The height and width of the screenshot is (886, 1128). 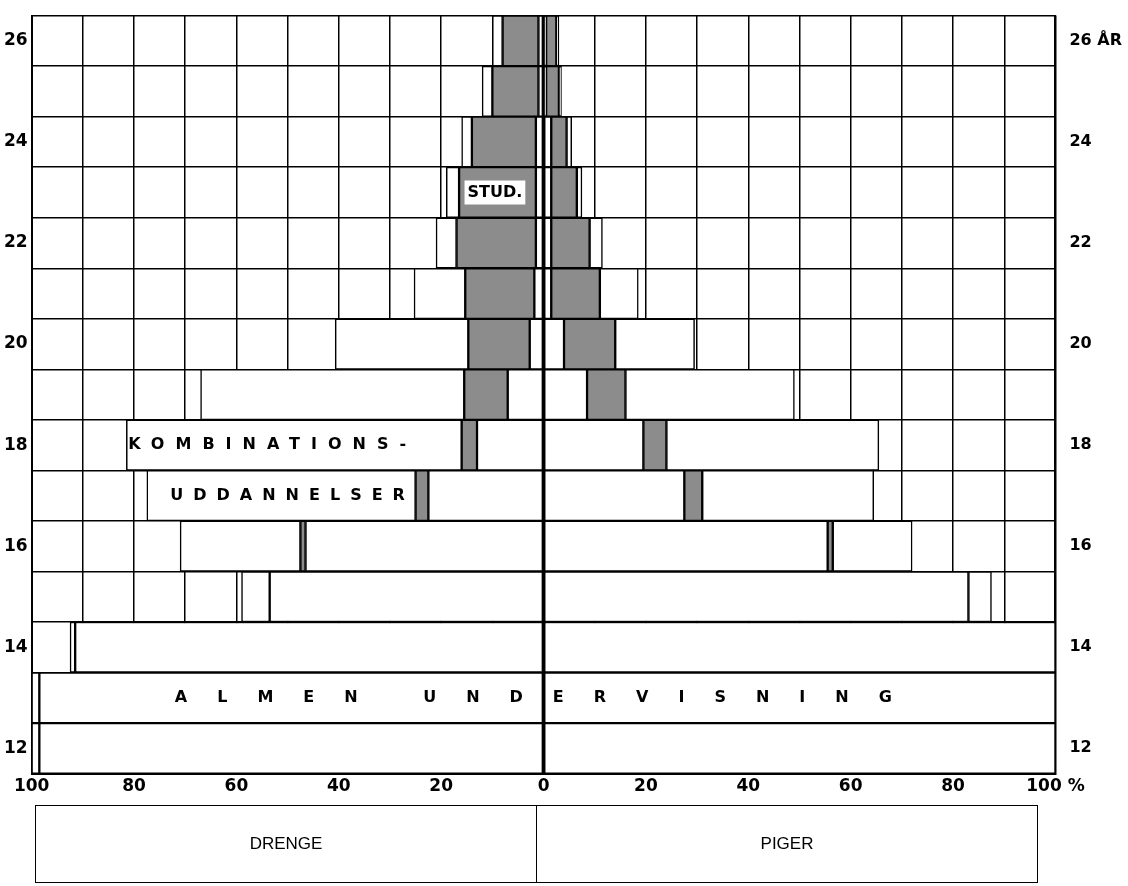 I want to click on annotation: UDDANNELSER, so click(x=292, y=494).